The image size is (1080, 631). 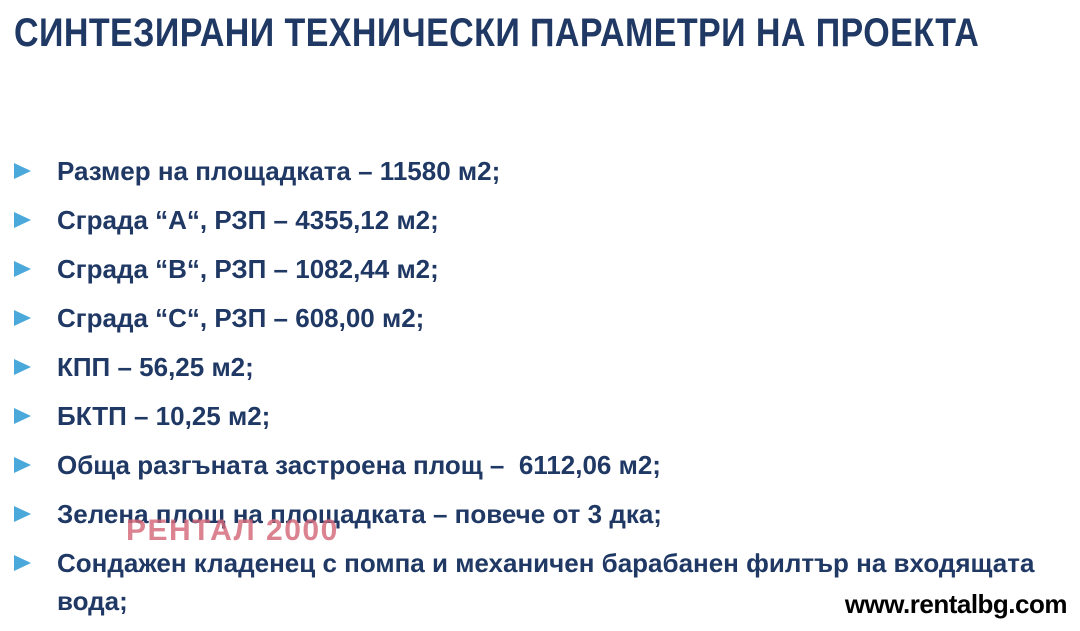 I want to click on list-item: КПП – 56,25 м2;, so click(x=526, y=367).